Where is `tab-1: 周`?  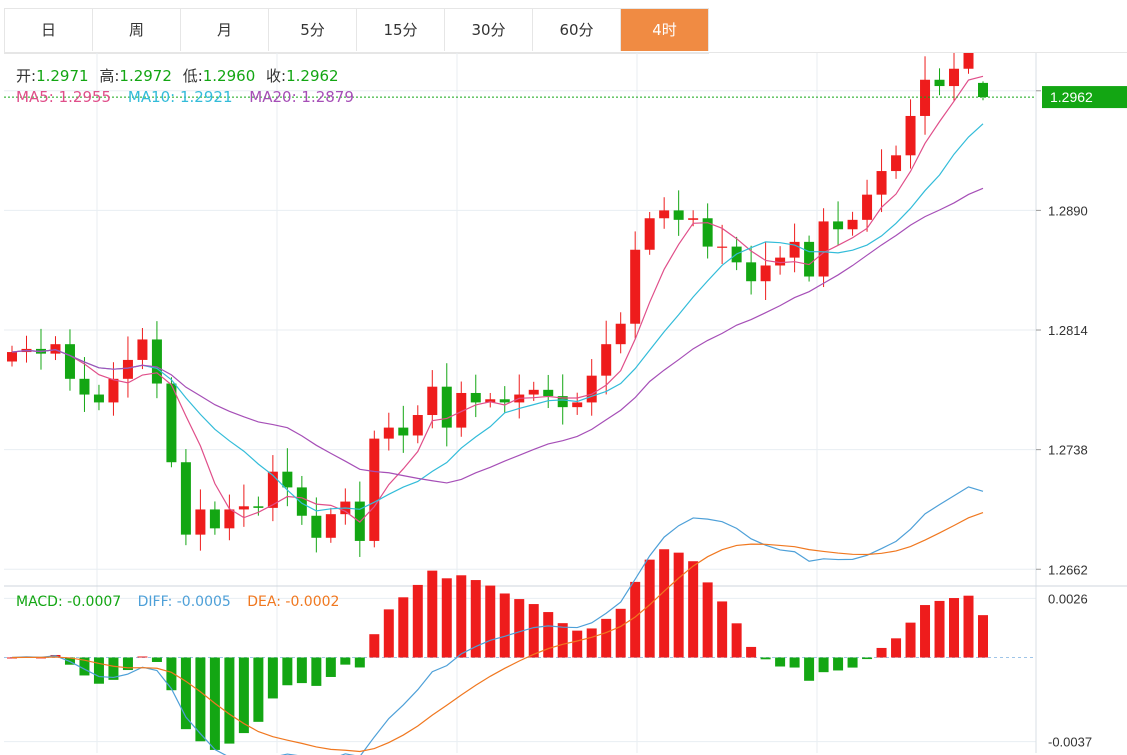 tab-1: 周 is located at coordinates (137, 30).